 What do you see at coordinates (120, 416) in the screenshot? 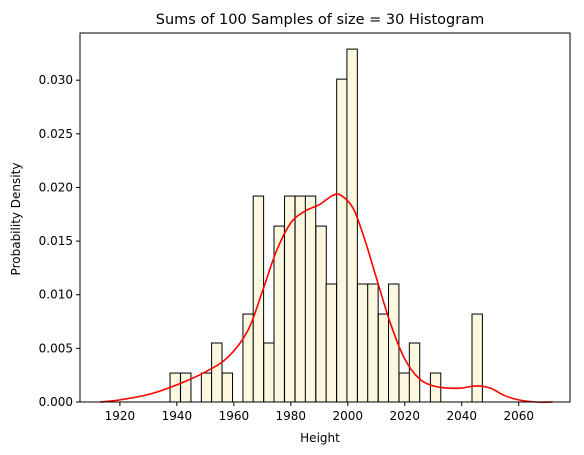
I see `x-tick-label: 1920` at bounding box center [120, 416].